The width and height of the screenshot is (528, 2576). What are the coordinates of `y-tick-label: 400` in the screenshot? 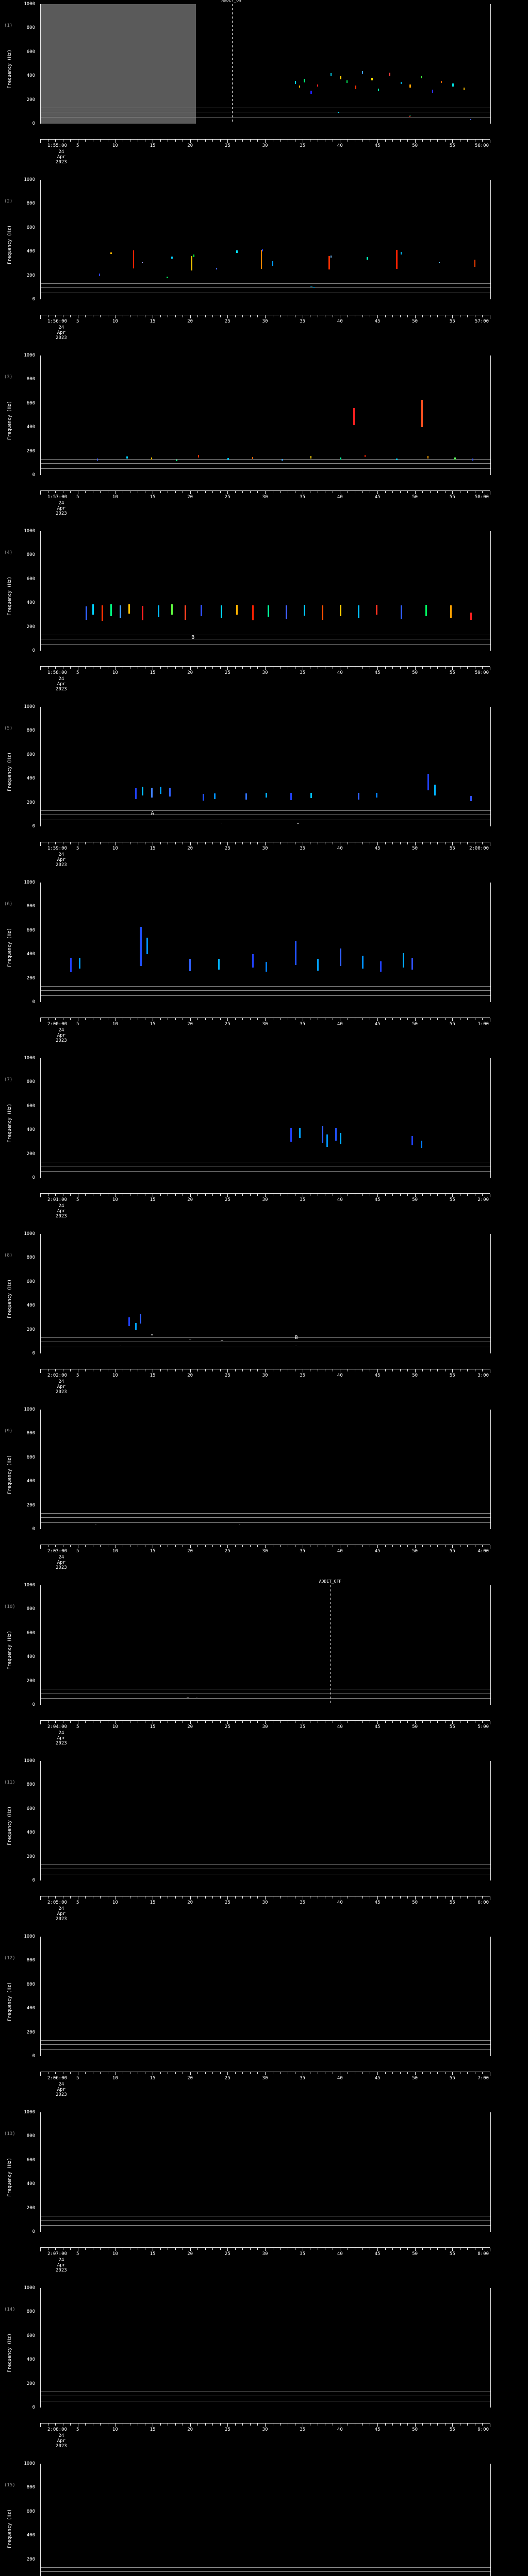 It's located at (31, 2535).